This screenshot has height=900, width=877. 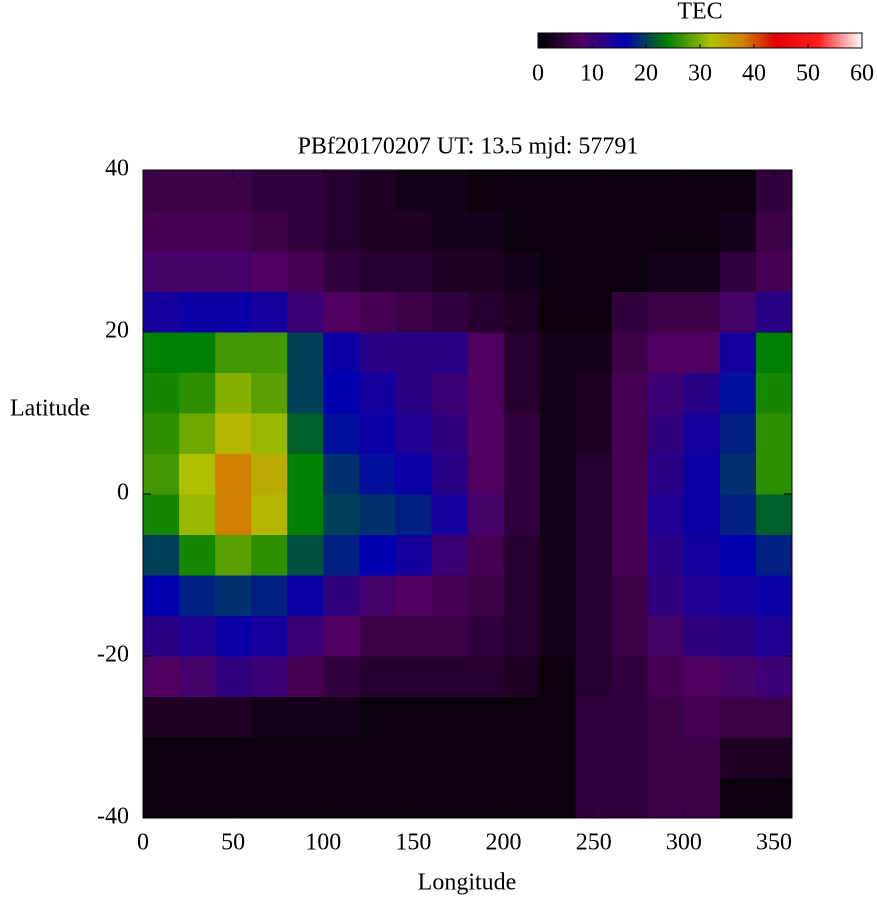 What do you see at coordinates (117, 169) in the screenshot?
I see `y-tick-label: 40` at bounding box center [117, 169].